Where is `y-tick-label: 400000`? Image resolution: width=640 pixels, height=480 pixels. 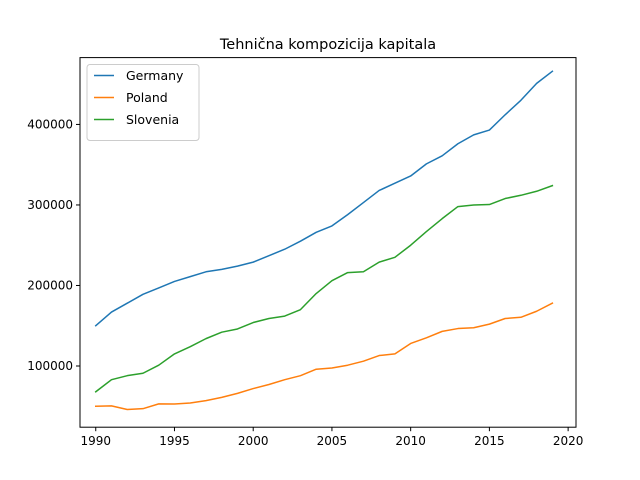
y-tick-label: 400000 is located at coordinates (50, 125).